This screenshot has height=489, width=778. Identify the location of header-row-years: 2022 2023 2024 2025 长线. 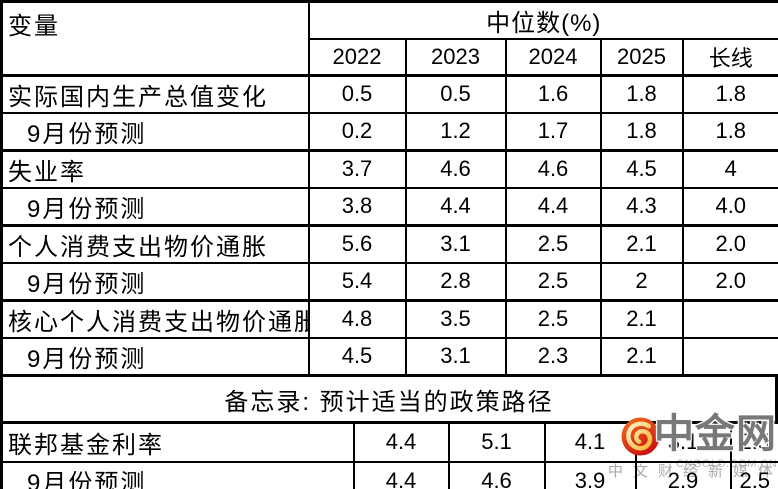
(390, 57).